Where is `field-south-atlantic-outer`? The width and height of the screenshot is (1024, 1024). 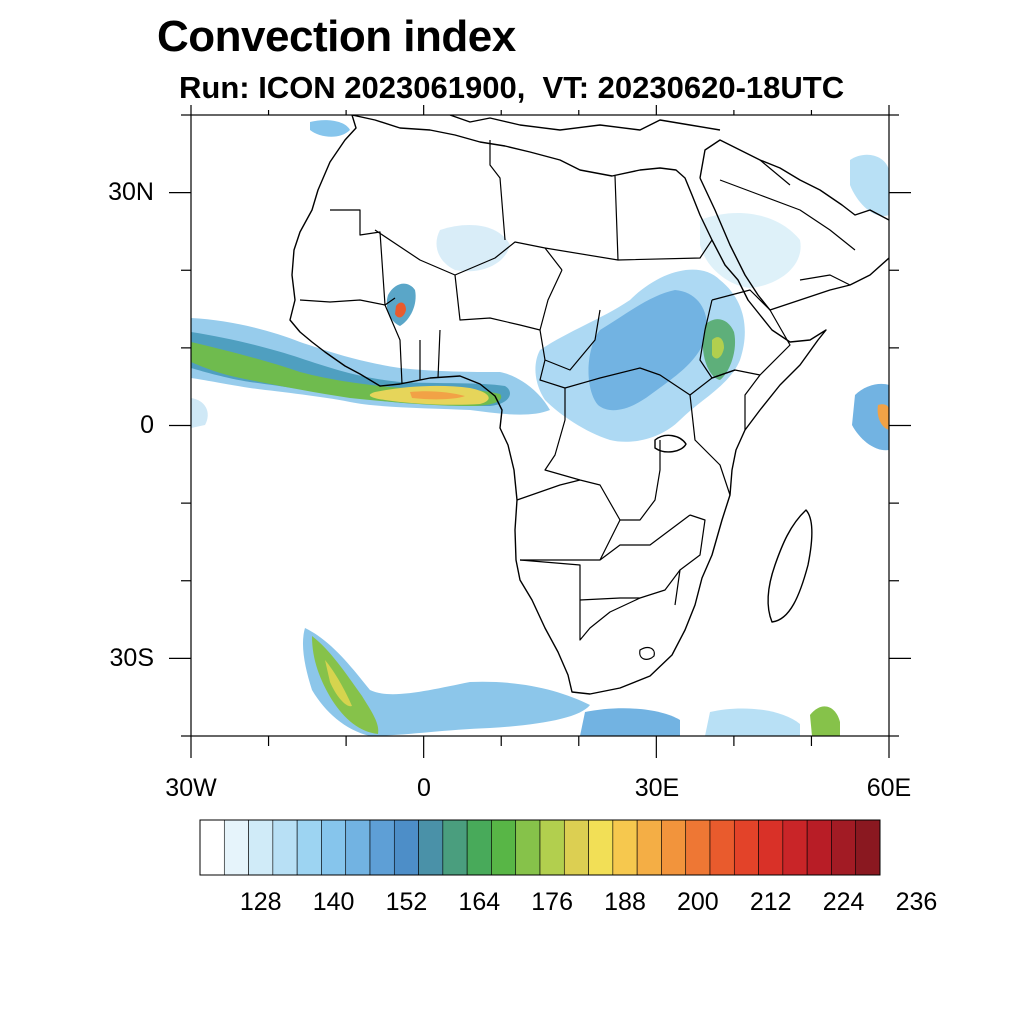 field-south-atlantic-outer is located at coordinates (446, 682).